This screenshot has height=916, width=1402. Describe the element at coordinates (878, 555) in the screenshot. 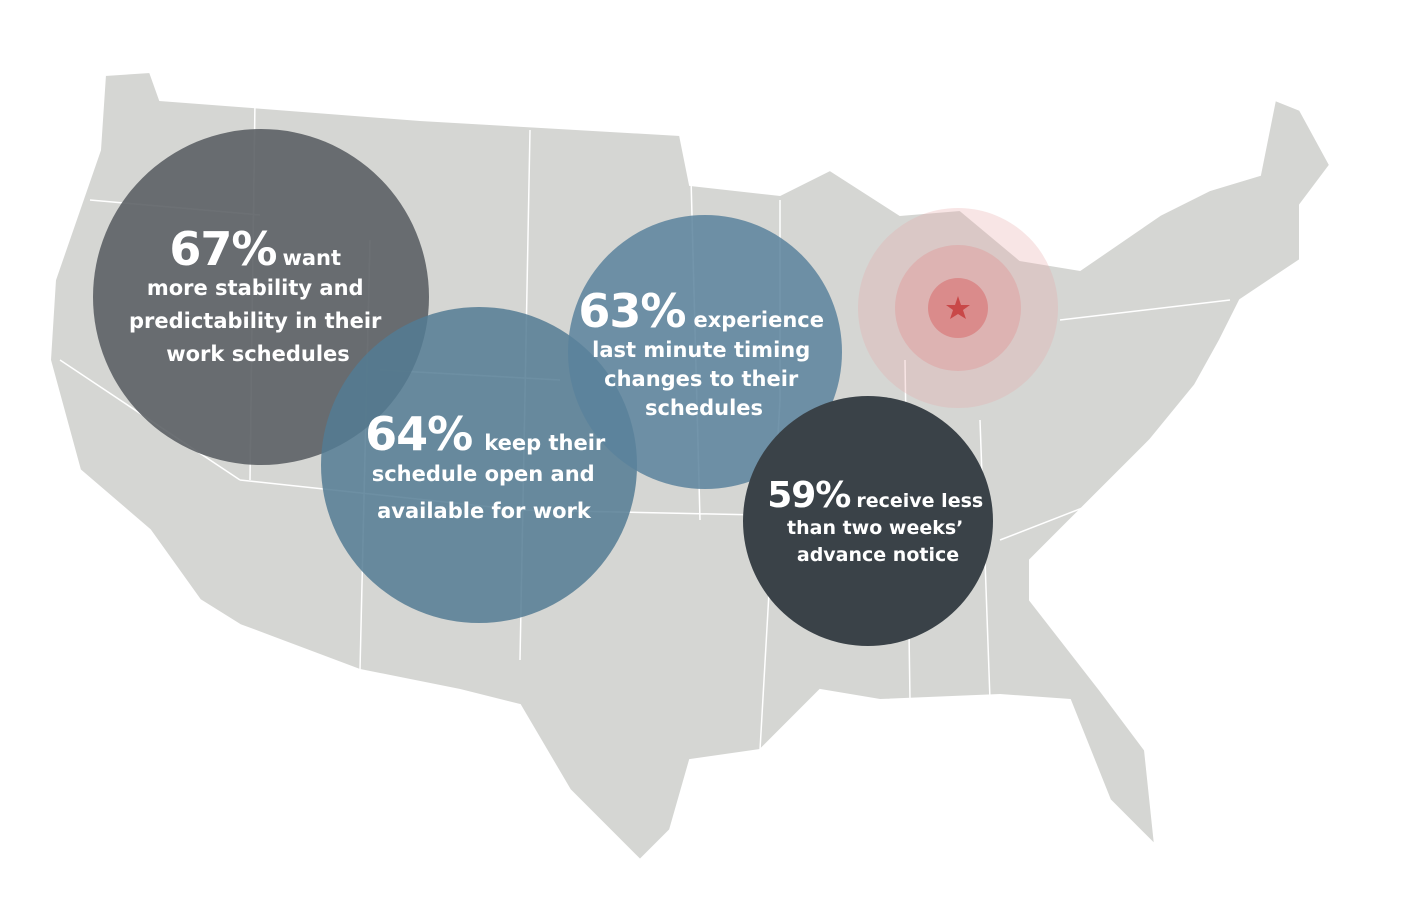

I see `stat-line: advance notice` at that location.